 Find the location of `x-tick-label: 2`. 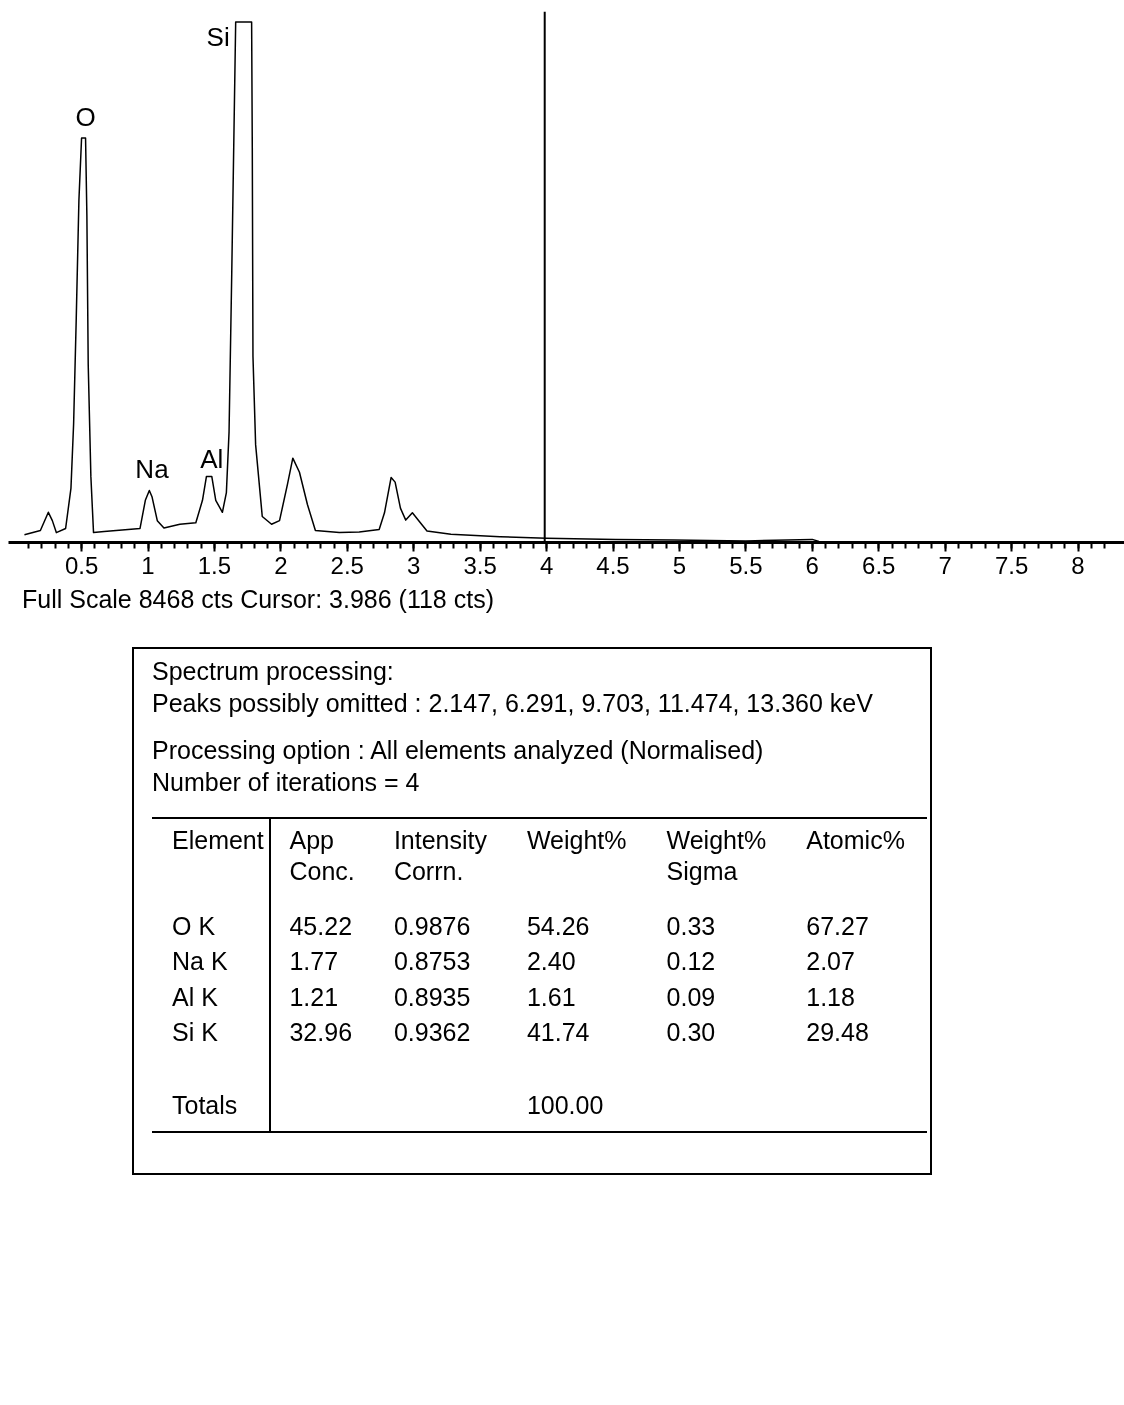

x-tick-label: 2 is located at coordinates (281, 565).